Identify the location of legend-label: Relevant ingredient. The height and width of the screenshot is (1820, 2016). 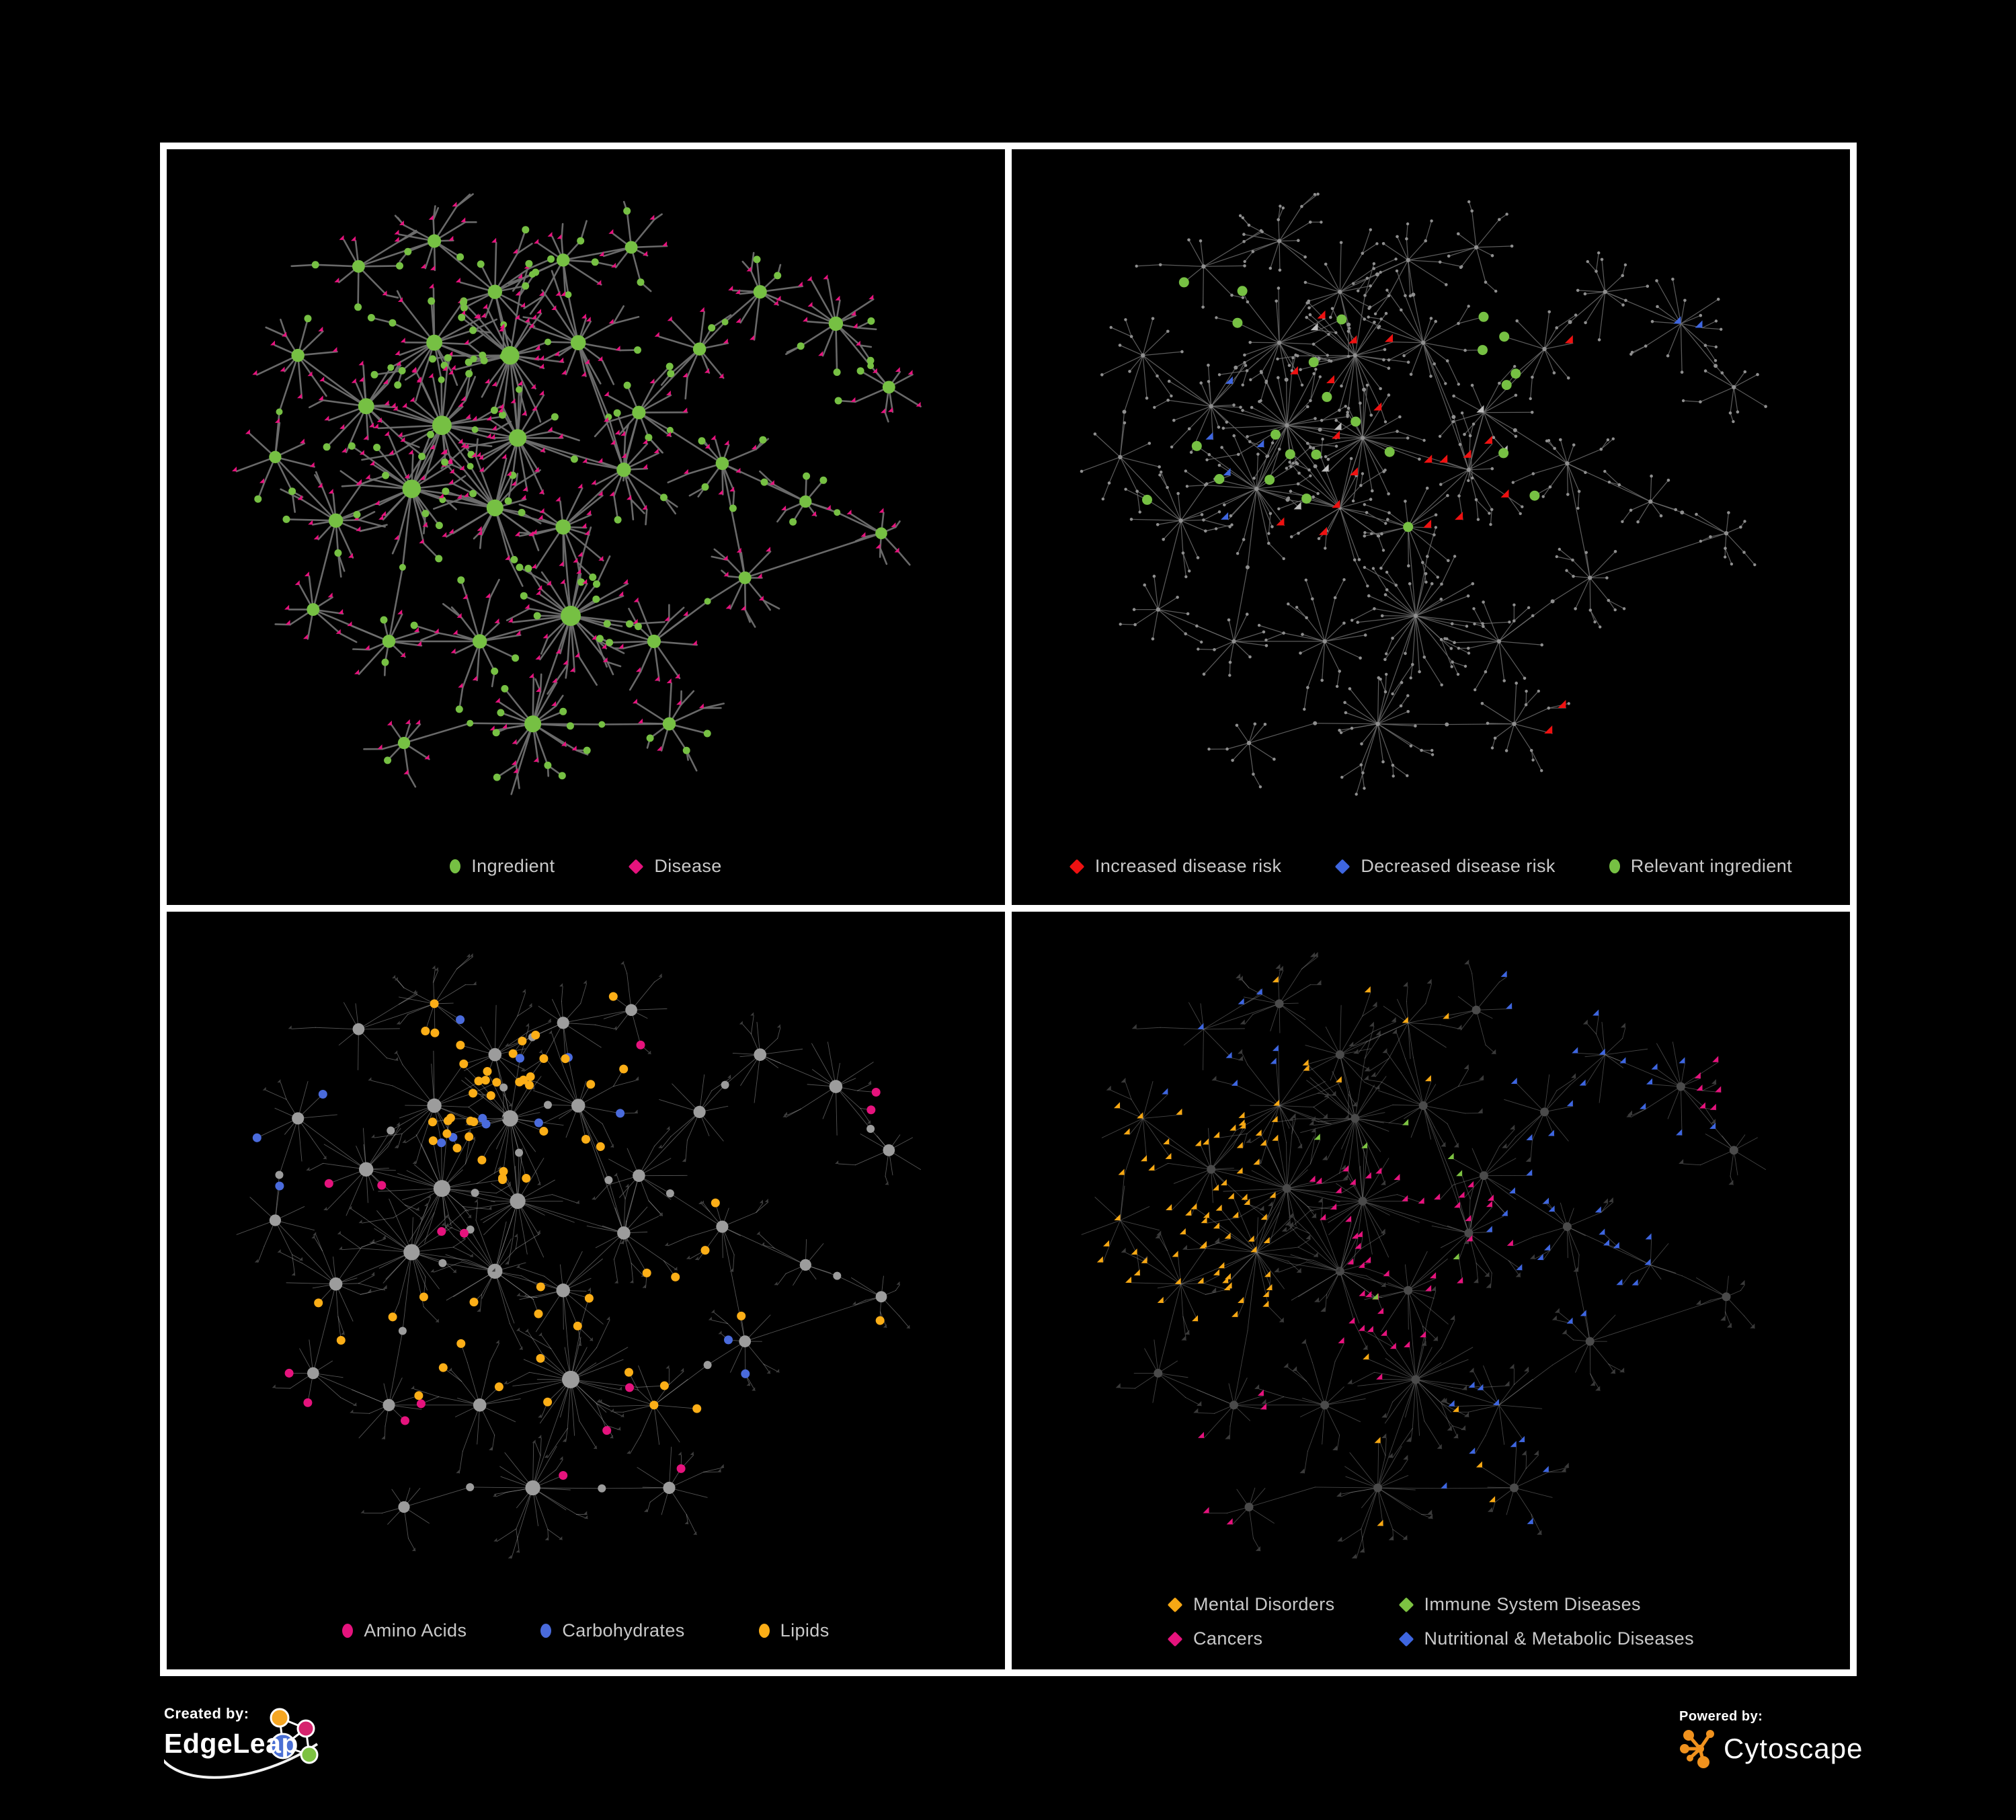
(1711, 866).